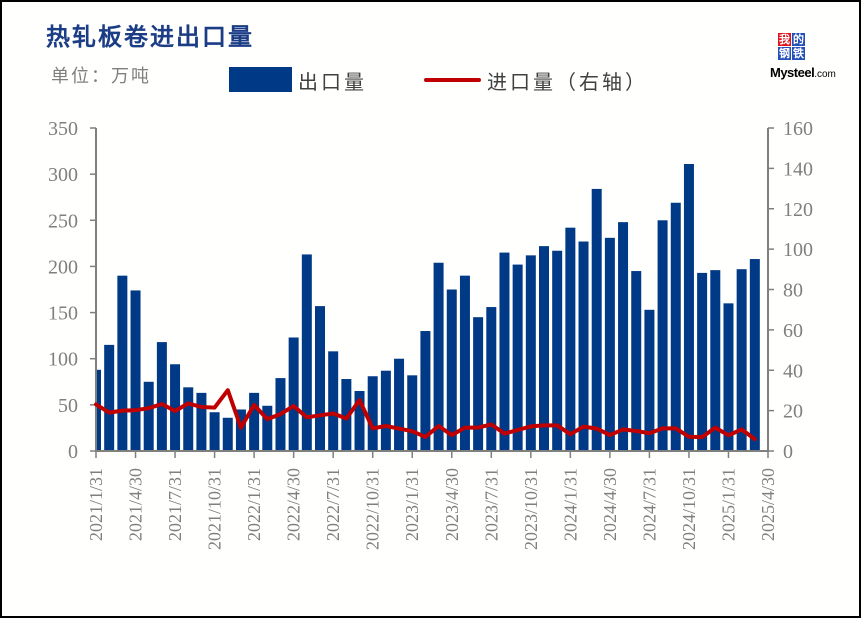 Image resolution: width=861 pixels, height=618 pixels. Describe the element at coordinates (63, 175) in the screenshot. I see `left-tick-label: 300` at that location.